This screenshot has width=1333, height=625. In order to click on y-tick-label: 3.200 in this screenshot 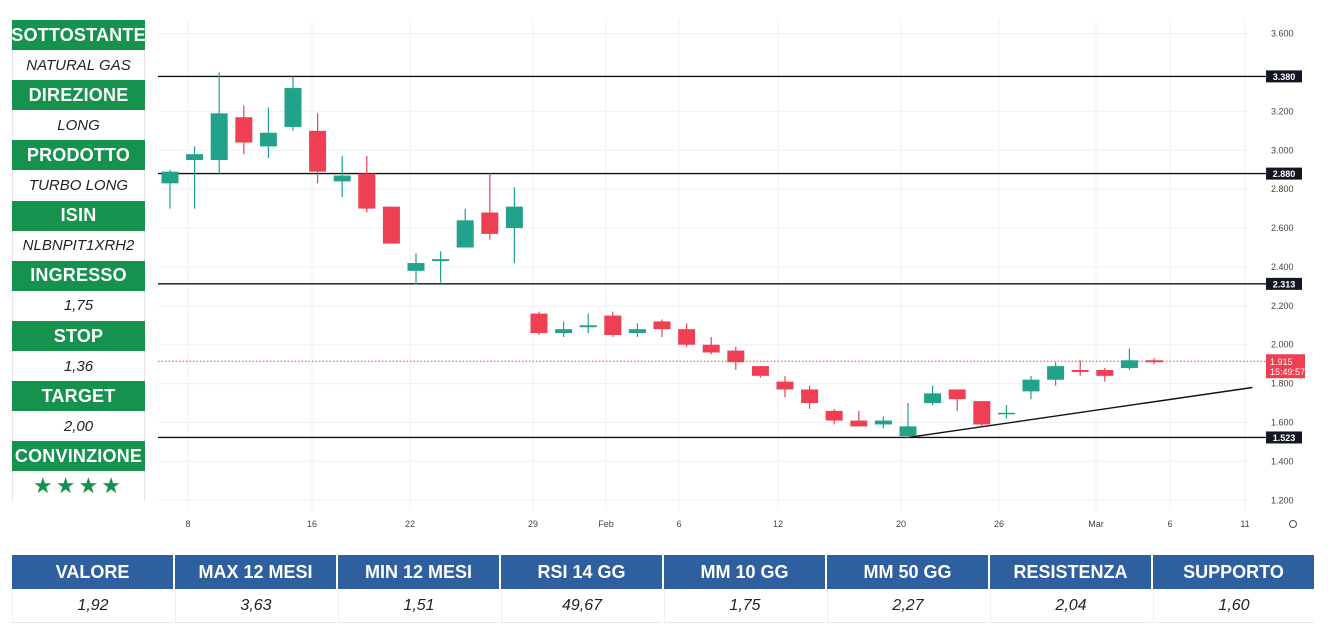, I will do `click(1282, 111)`.